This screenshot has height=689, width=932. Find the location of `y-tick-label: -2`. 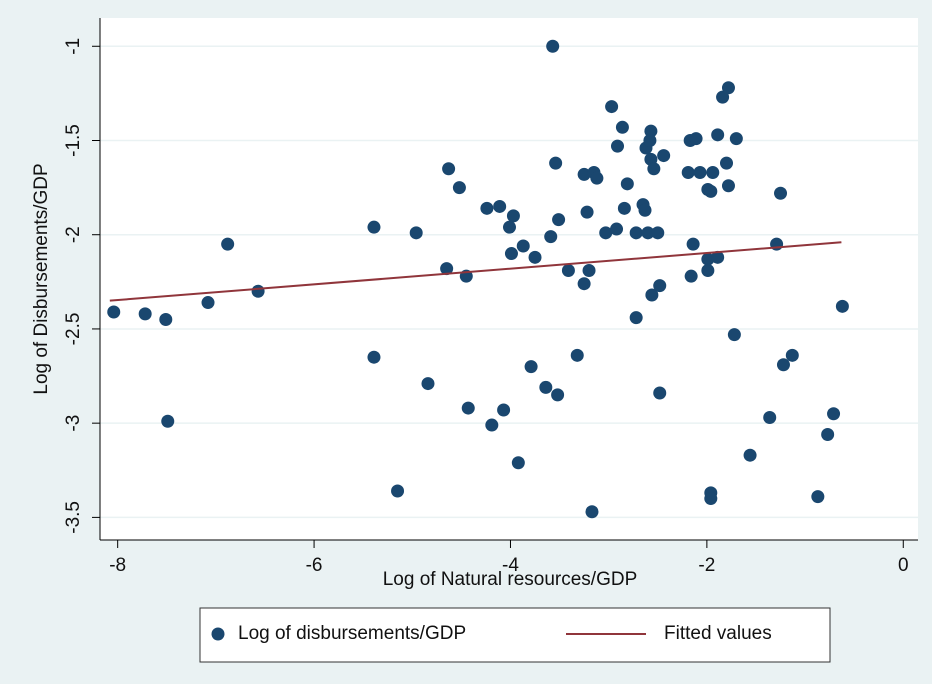

y-tick-label: -2 is located at coordinates (73, 234).